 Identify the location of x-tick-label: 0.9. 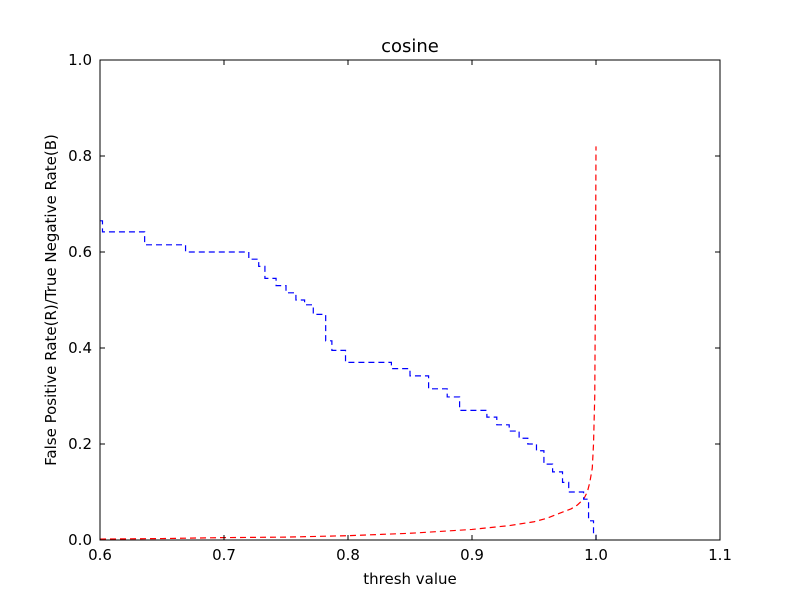
(472, 555).